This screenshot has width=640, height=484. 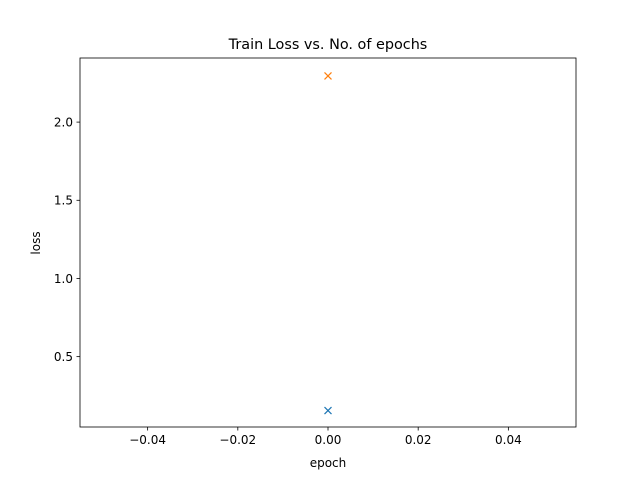 I want to click on y-tick-label: 0.5, so click(x=63, y=357).